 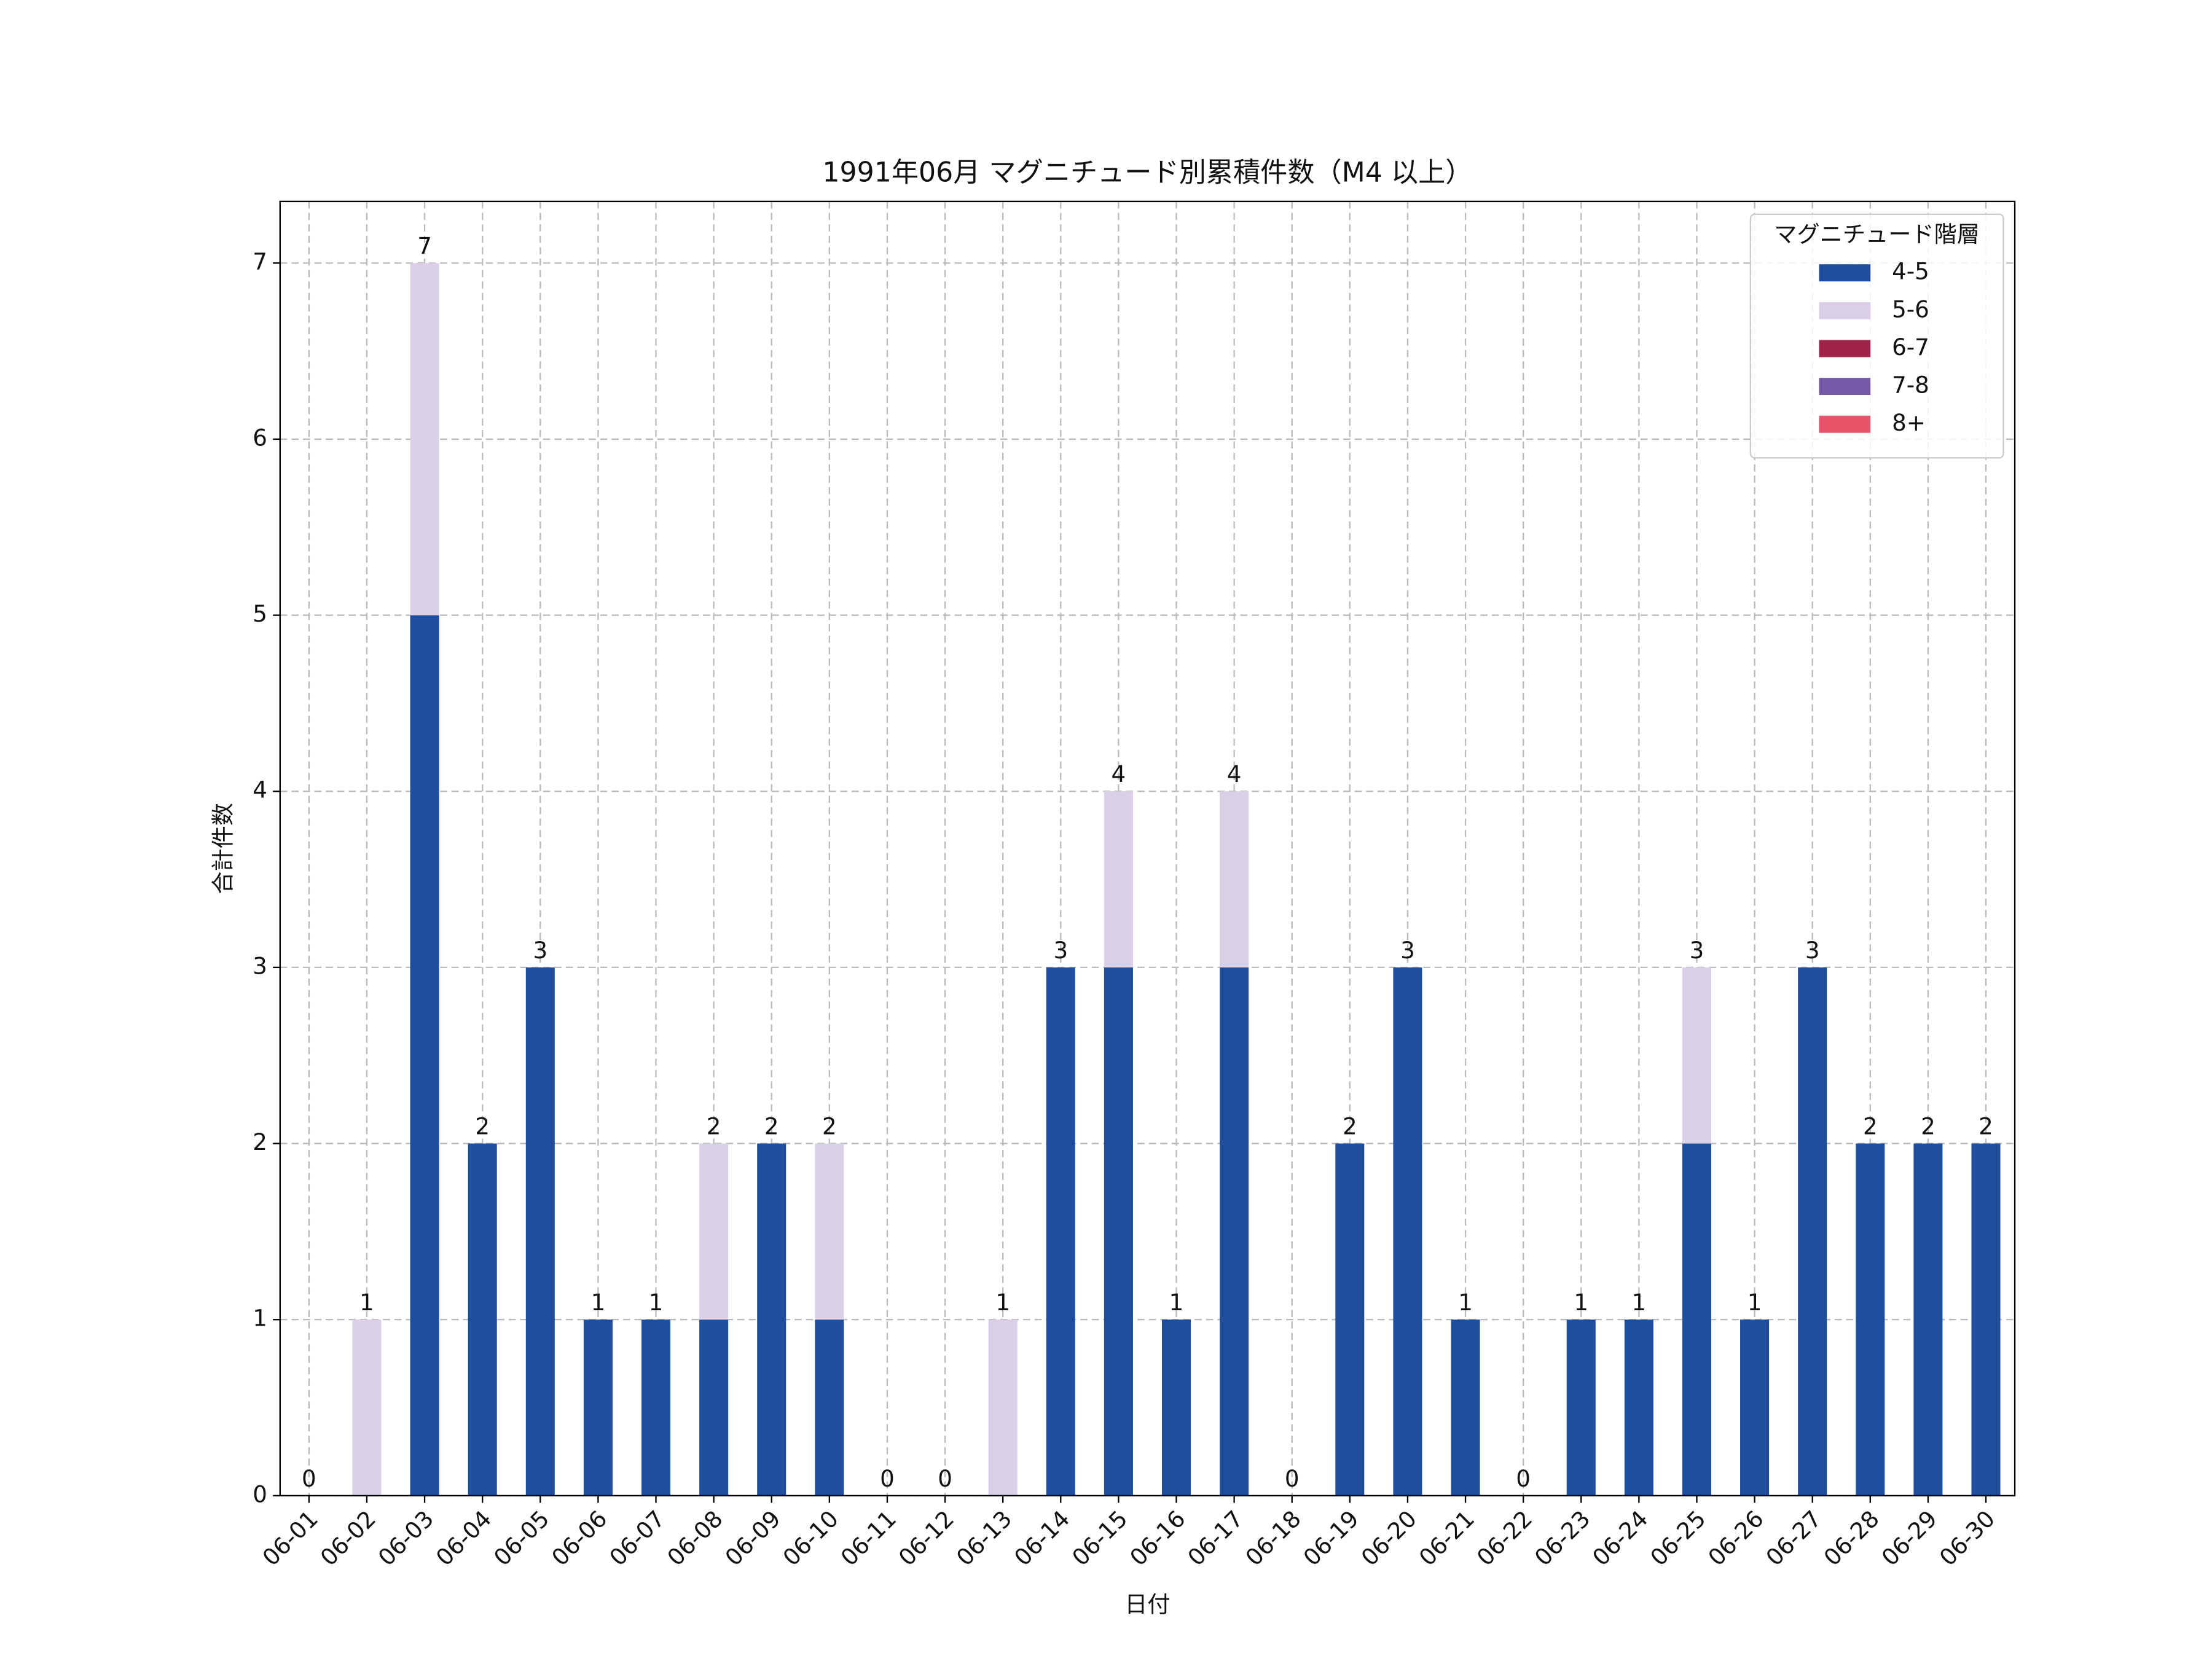 What do you see at coordinates (1157, 1538) in the screenshot?
I see `x-tick-label: 06-16` at bounding box center [1157, 1538].